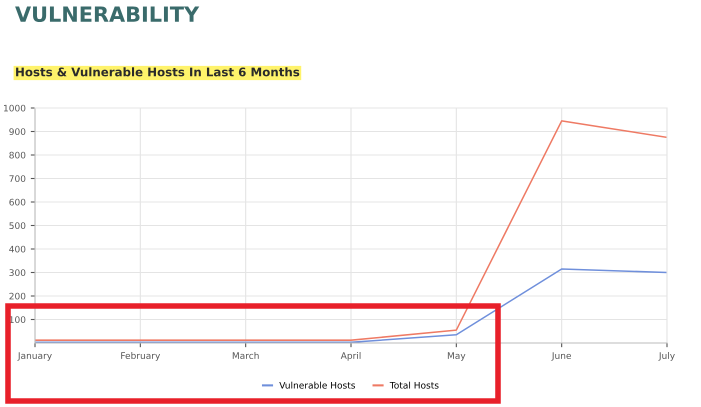 This screenshot has height=407, width=701. What do you see at coordinates (158, 71) in the screenshot?
I see `chart-subtitle: Hosts & Vulnerable Hosts In Last 6 Months` at bounding box center [158, 71].